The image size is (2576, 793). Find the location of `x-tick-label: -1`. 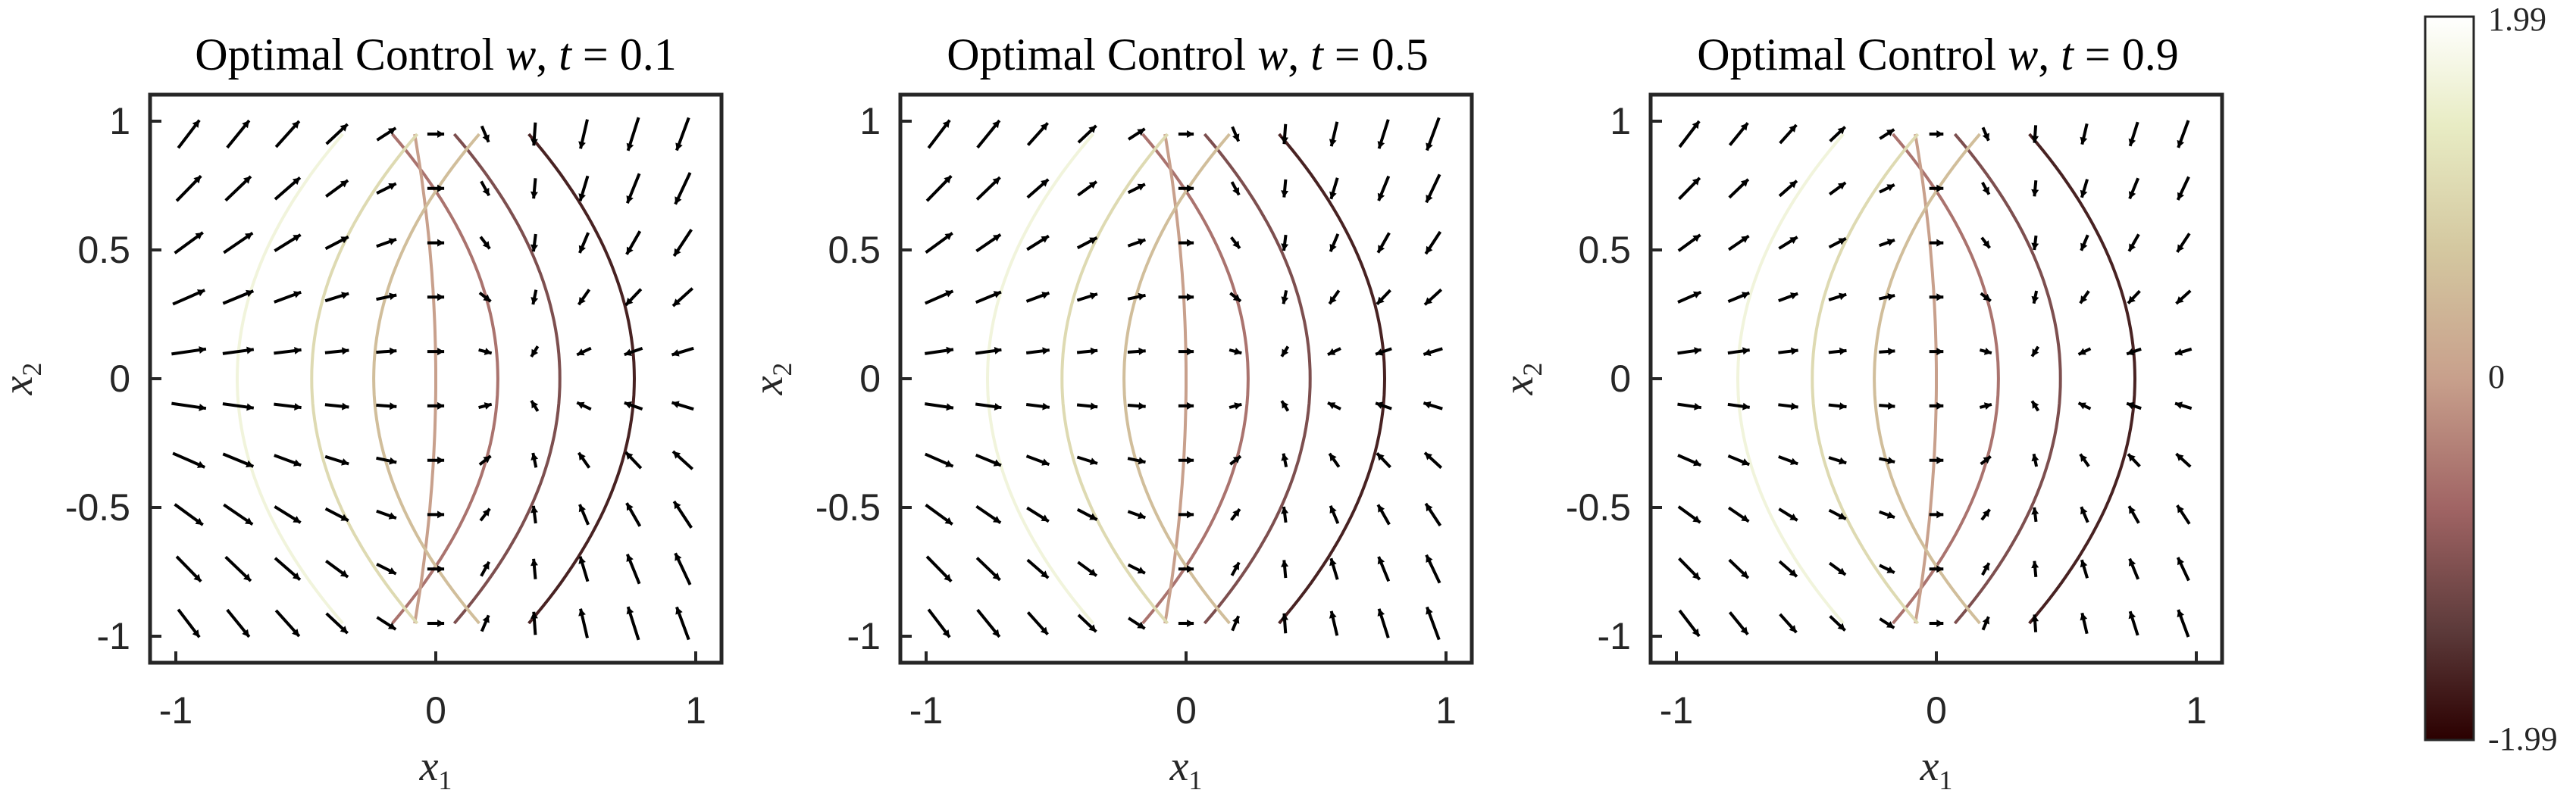

x-tick-label: -1 is located at coordinates (1676, 710).